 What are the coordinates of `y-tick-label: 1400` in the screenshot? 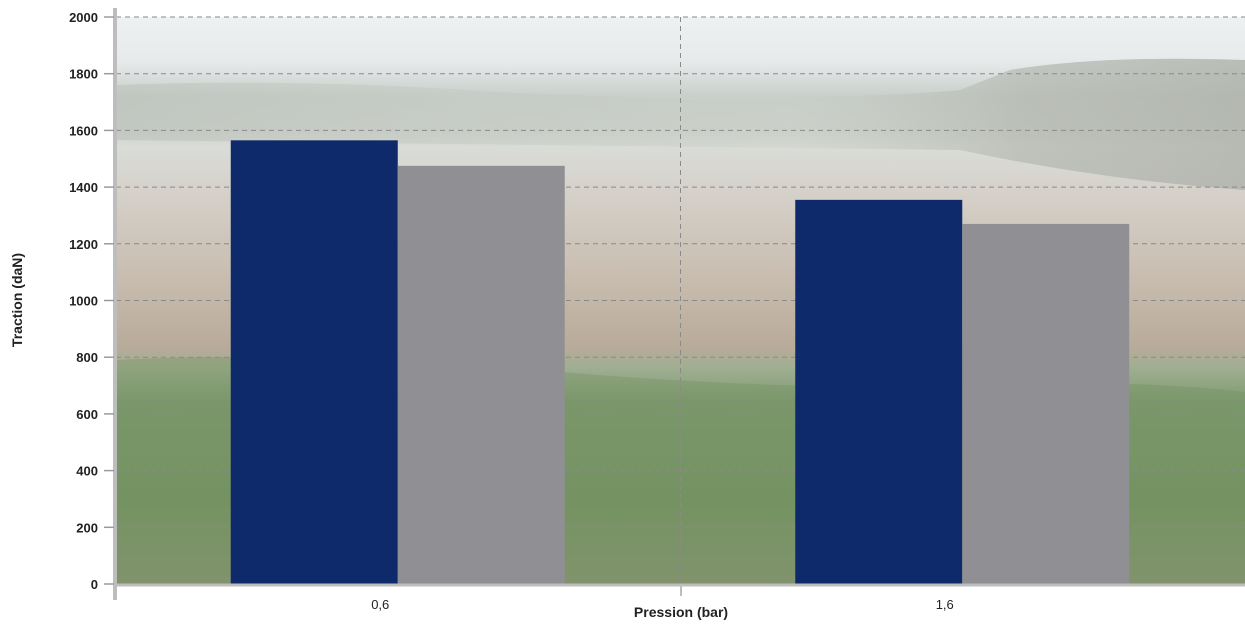 It's located at (83, 187).